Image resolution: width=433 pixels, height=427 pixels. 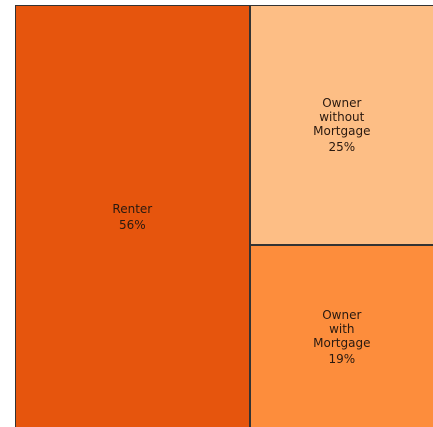 What do you see at coordinates (342, 358) in the screenshot?
I see `value-label: 19%` at bounding box center [342, 358].